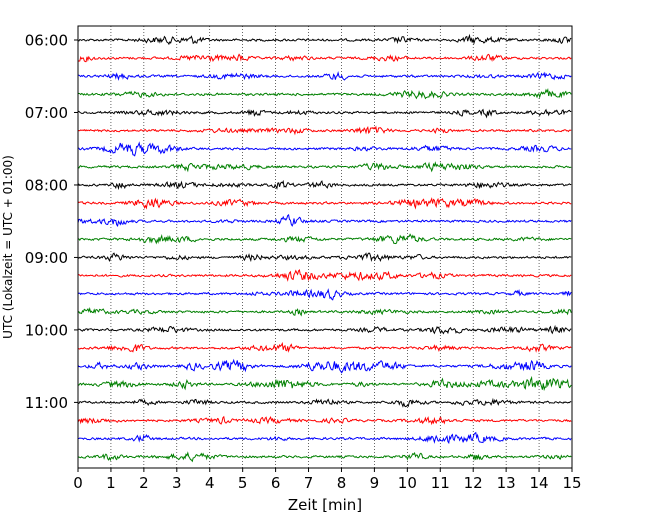  I want to click on x-axis-ticks: 0 1 2 3 4 5 6 7 8 9 10 11 12 13 14 15, so click(327, 480).